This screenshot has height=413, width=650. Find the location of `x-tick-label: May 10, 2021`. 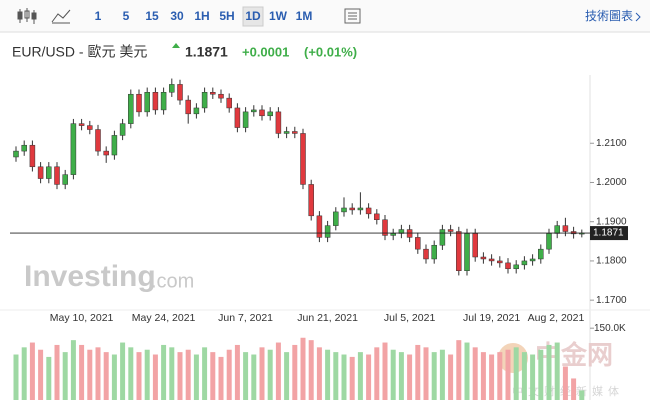

x-tick-label: May 10, 2021 is located at coordinates (82, 318).